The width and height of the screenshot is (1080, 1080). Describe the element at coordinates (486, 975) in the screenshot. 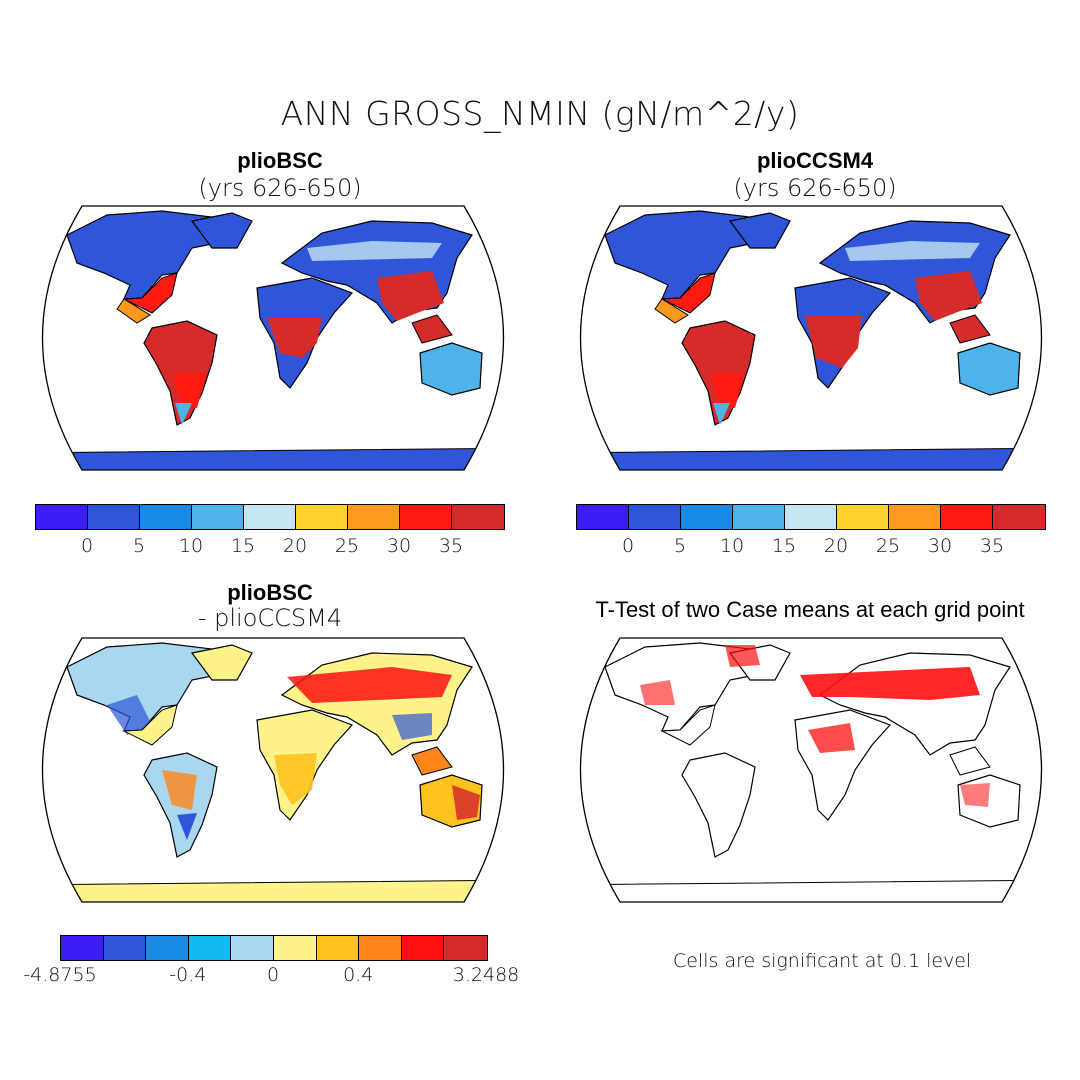

I see `colorbar-tick-label: 3.2488` at that location.